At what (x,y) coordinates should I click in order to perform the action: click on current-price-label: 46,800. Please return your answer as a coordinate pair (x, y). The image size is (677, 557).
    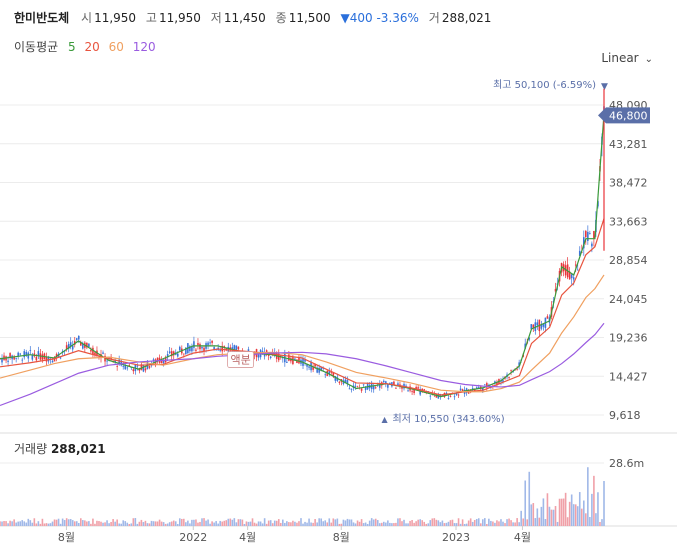
    Looking at the image, I should click on (628, 115).